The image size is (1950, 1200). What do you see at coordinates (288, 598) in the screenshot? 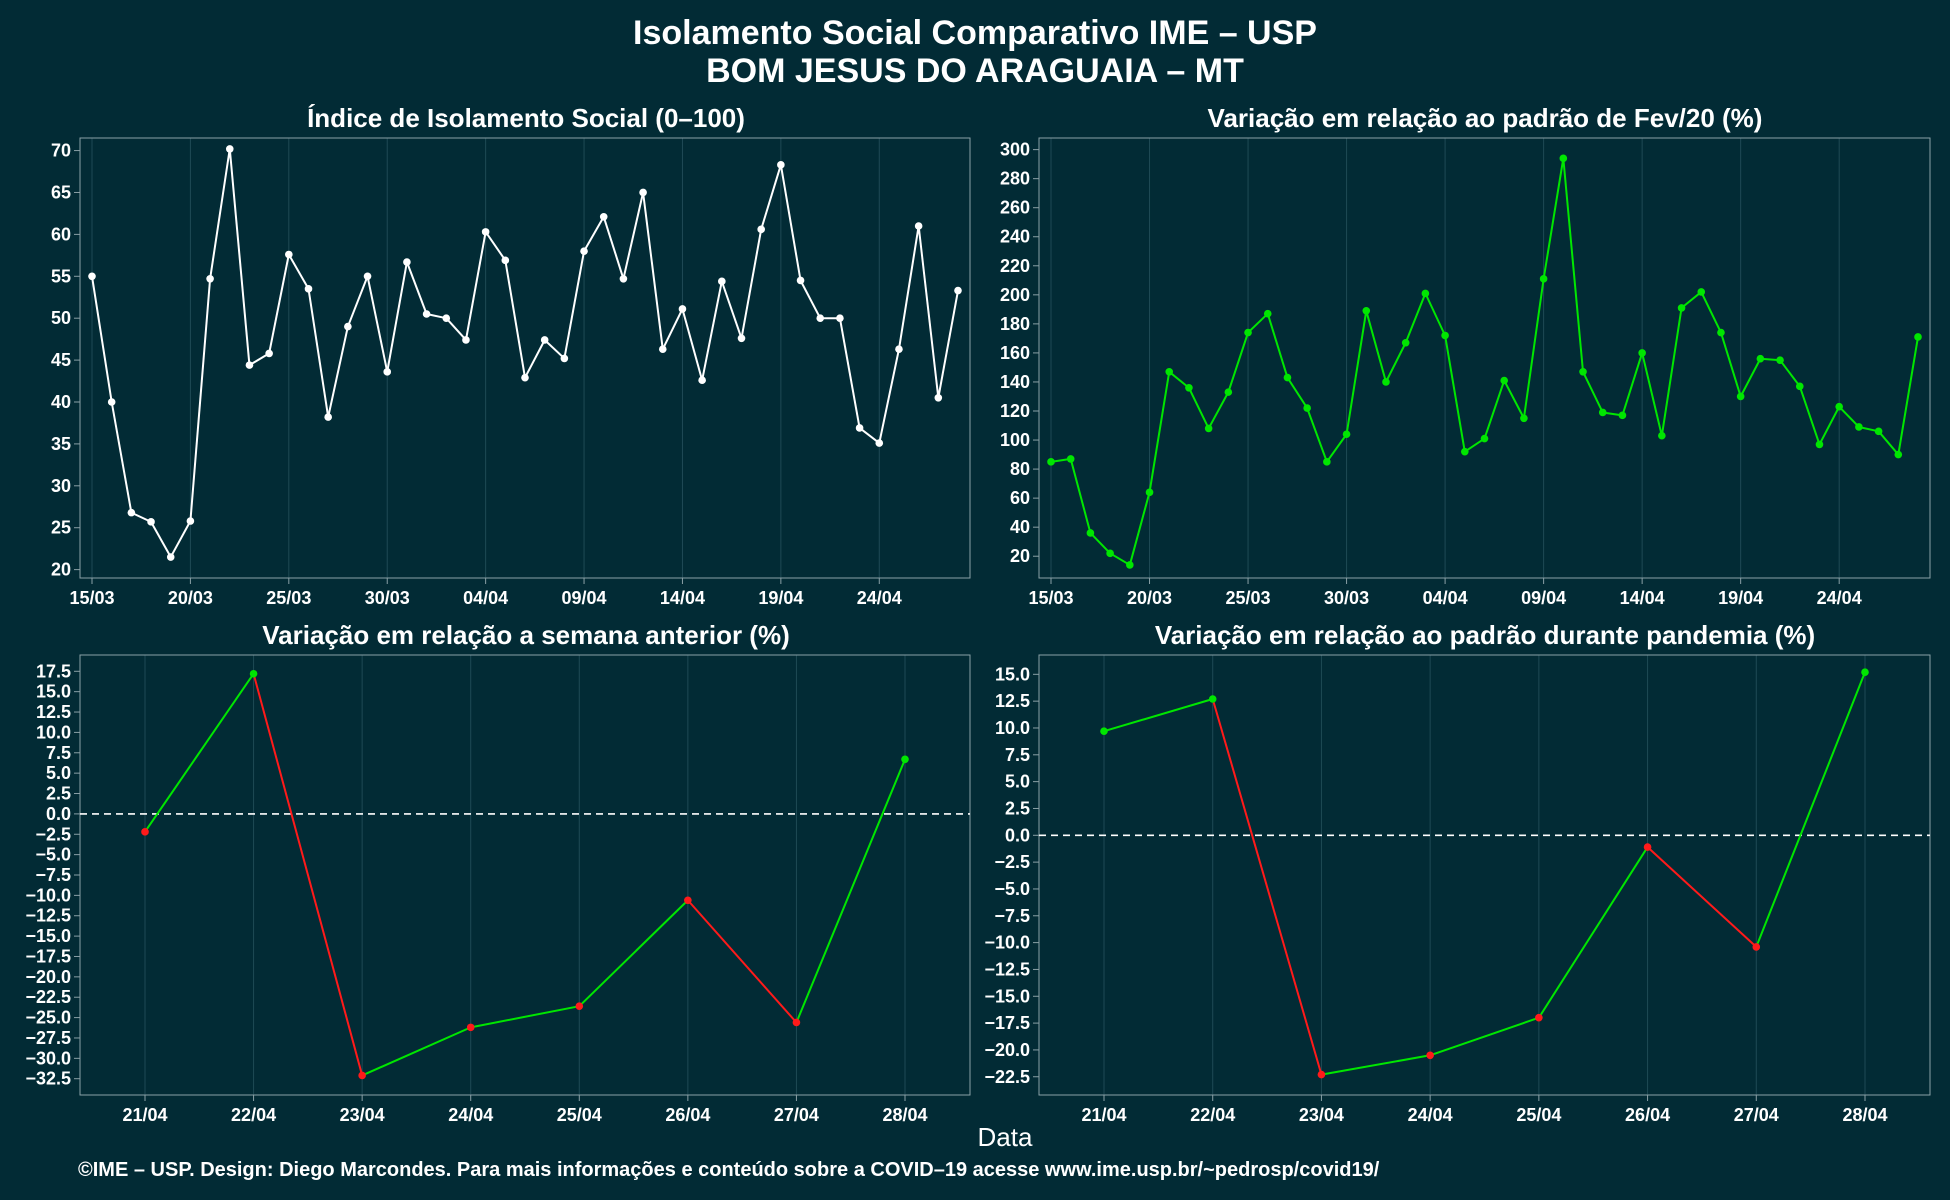
I see `panel1-xtick-label: 25/03` at bounding box center [288, 598].